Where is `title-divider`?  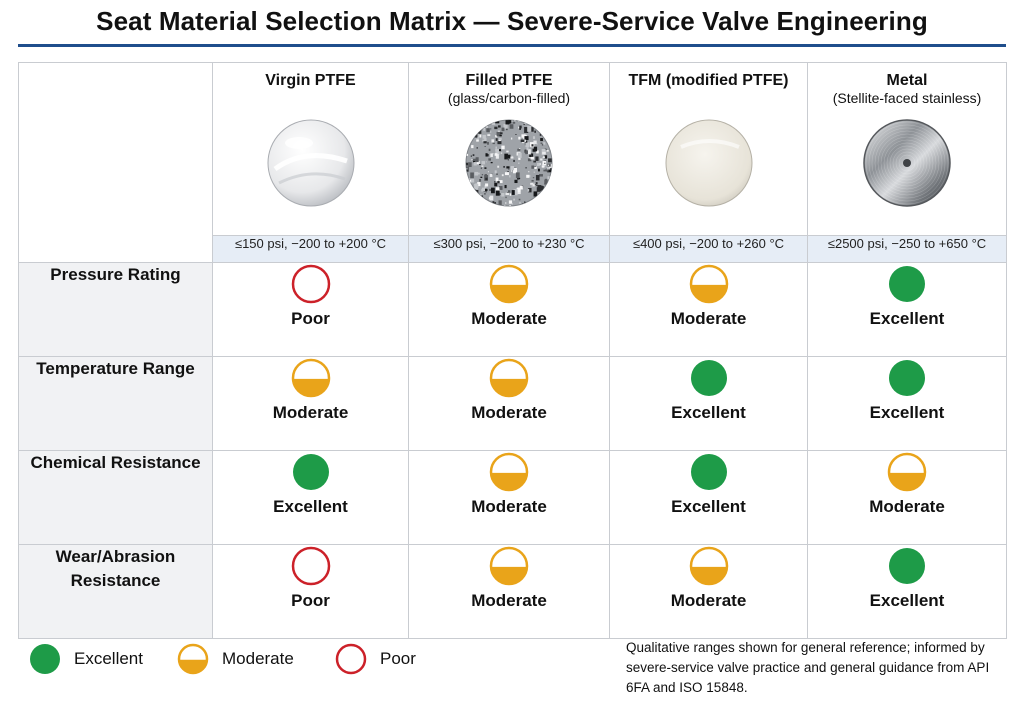 title-divider is located at coordinates (512, 45).